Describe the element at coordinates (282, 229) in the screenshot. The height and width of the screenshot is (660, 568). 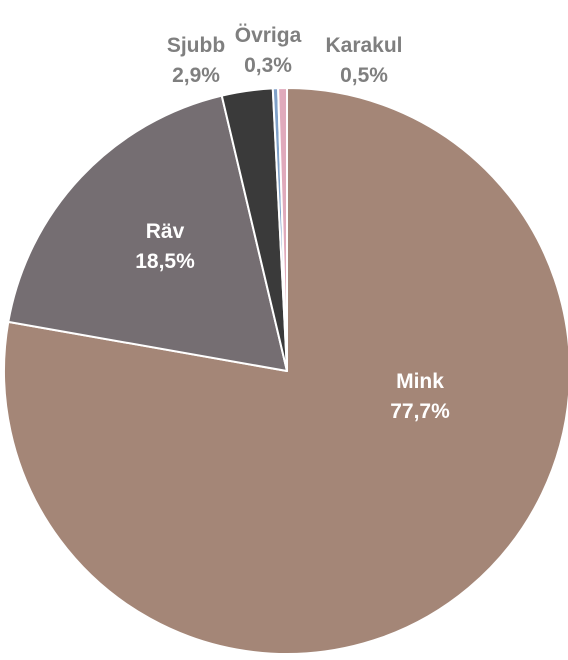
I see `pie-slice-karakul` at that location.